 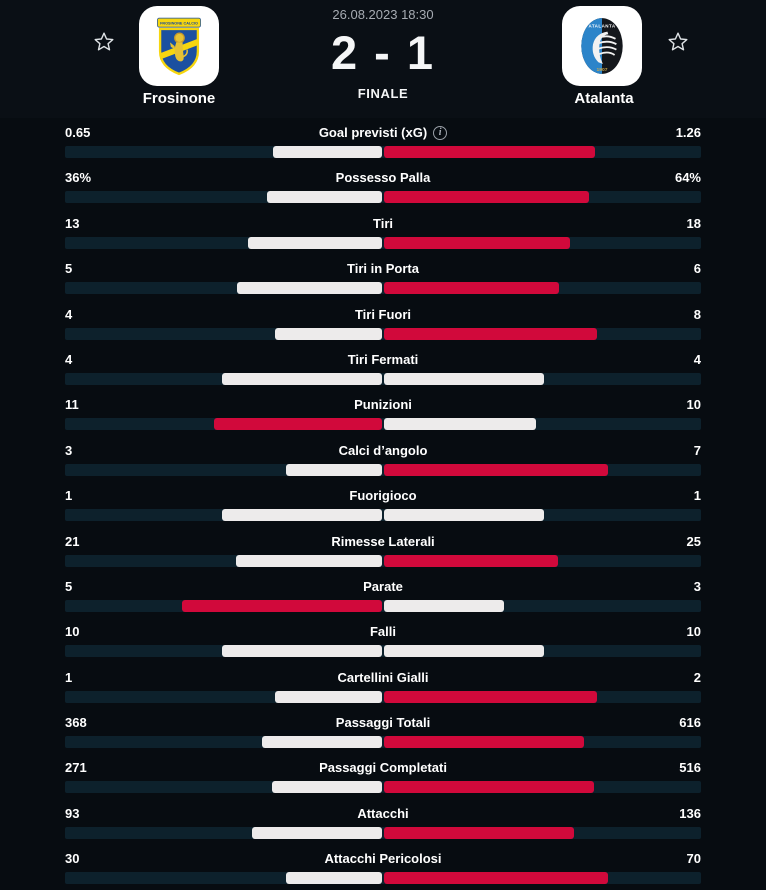 I want to click on away-value: 616, so click(x=690, y=723).